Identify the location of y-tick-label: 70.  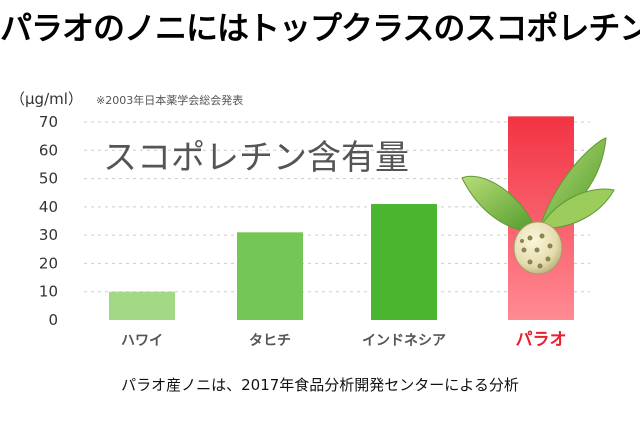
(48, 122).